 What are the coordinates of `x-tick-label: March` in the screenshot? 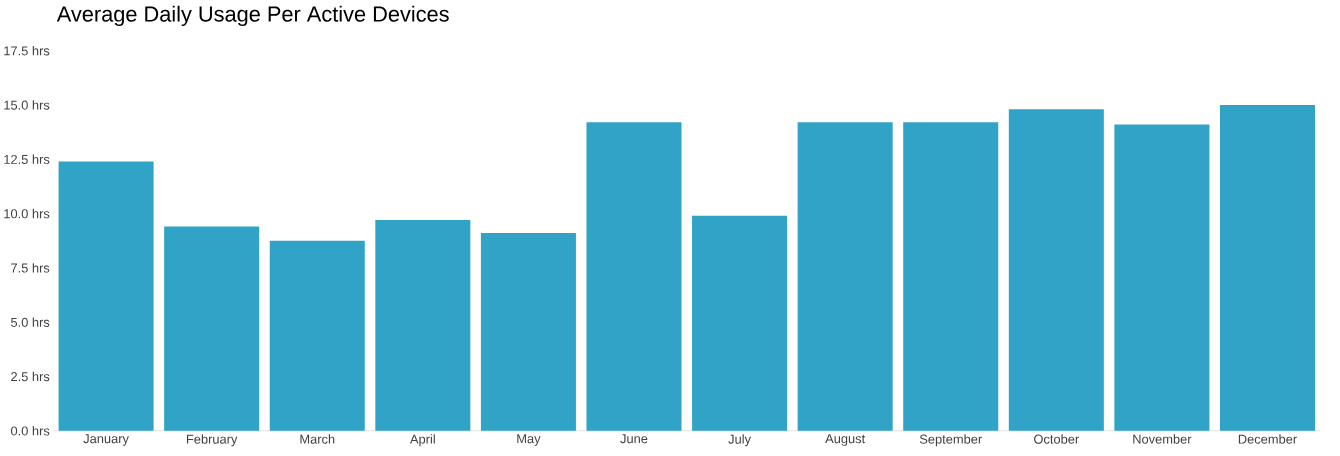 It's located at (317, 439).